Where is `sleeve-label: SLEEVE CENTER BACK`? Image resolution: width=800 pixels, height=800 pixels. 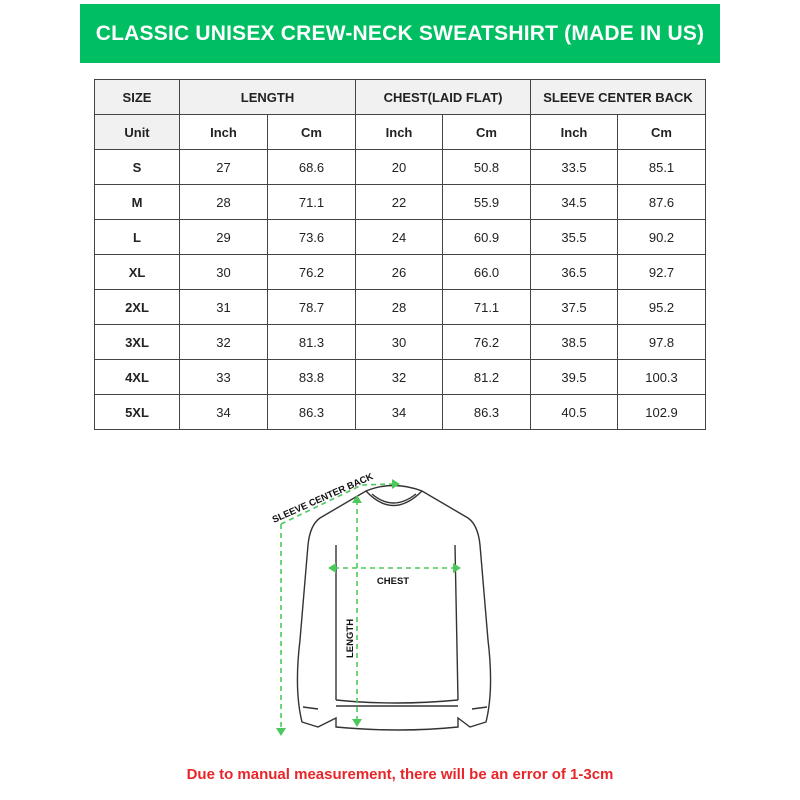 sleeve-label: SLEEVE CENTER BACK is located at coordinates (323, 498).